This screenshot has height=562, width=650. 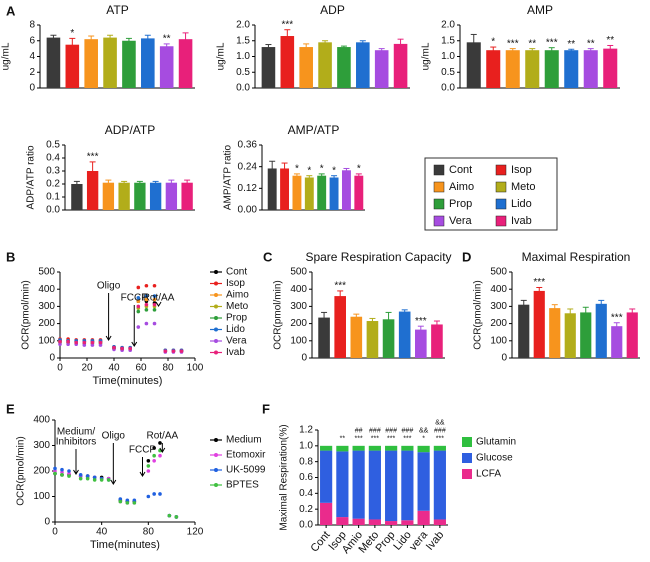 I want to click on y-tick-label: 0.4, so click(x=306, y=493).